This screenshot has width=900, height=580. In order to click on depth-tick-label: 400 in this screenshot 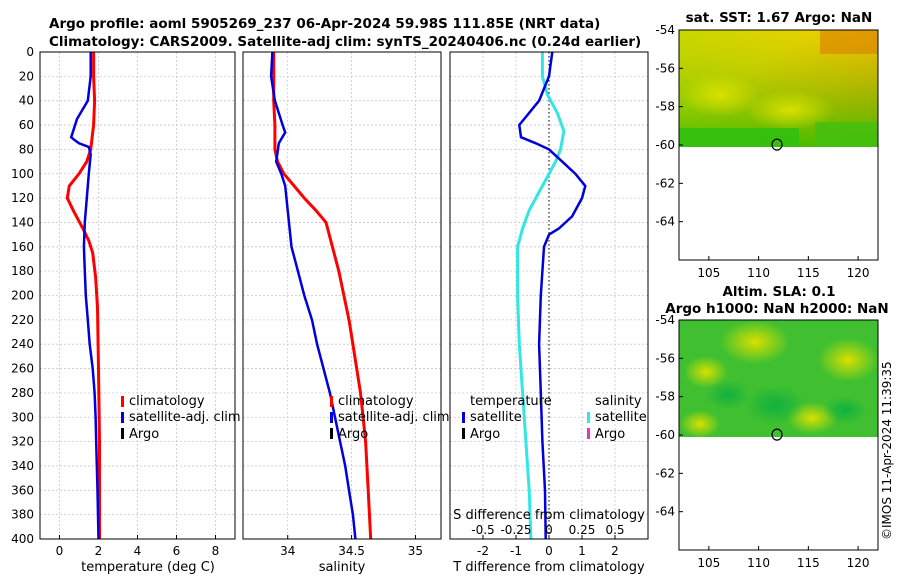, I will do `click(22, 539)`.